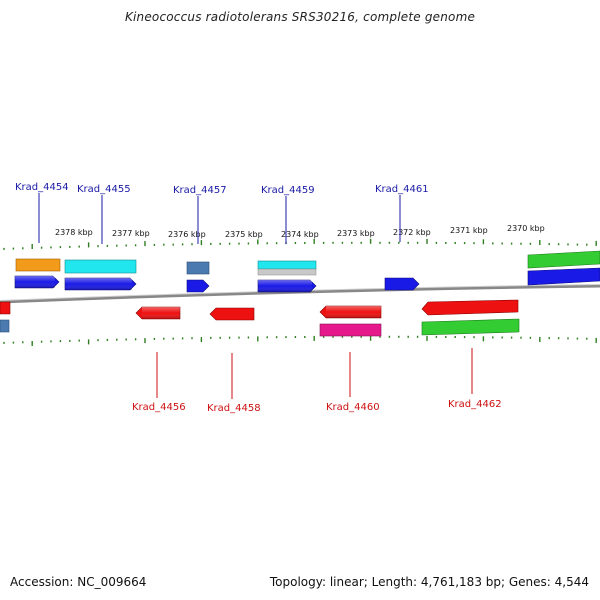 The image size is (600, 600). I want to click on scale-tick-label: 2374 kbp, so click(300, 234).